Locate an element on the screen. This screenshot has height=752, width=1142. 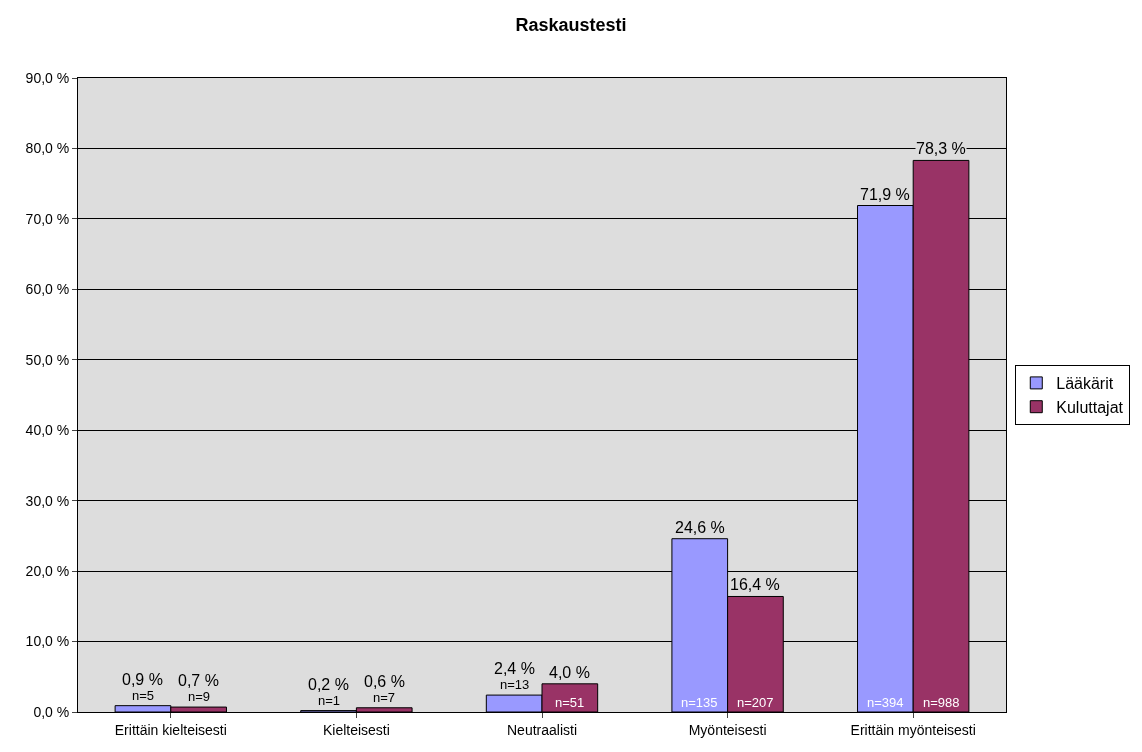
chart-title: Raskaustesti is located at coordinates (571, 25).